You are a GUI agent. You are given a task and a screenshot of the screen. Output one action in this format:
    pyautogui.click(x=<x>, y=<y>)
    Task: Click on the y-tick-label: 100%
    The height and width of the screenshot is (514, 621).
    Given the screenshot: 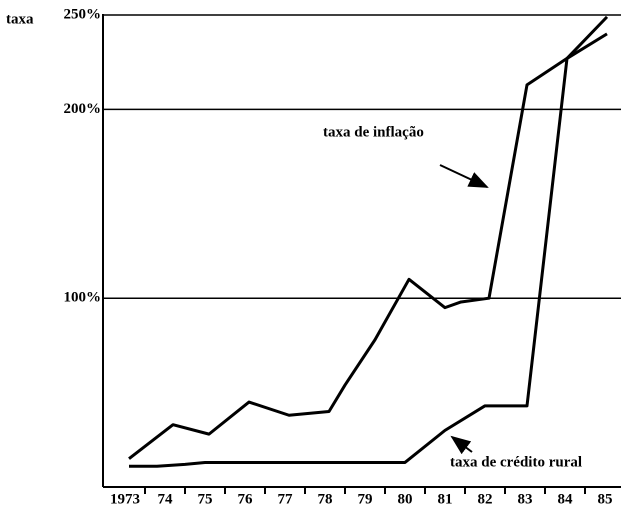 What is the action you would take?
    pyautogui.click(x=83, y=298)
    